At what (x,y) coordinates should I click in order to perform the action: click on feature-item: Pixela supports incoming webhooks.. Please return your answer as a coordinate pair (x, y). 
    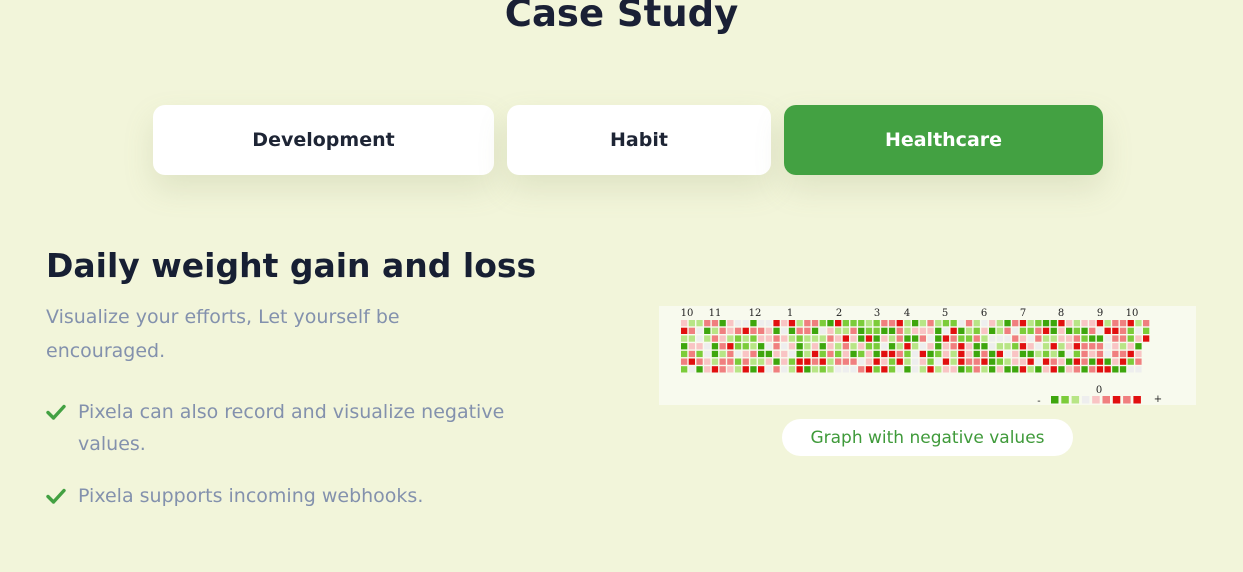
    Looking at the image, I should click on (281, 496).